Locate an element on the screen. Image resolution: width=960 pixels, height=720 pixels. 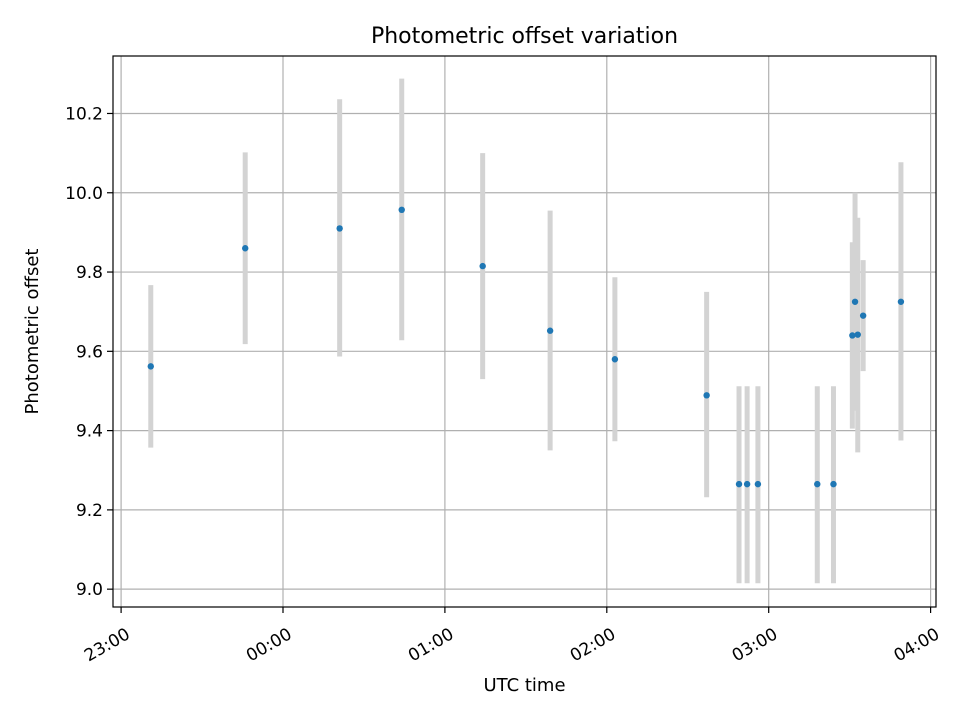
y-tick-label: 9.0 is located at coordinates (89, 590).